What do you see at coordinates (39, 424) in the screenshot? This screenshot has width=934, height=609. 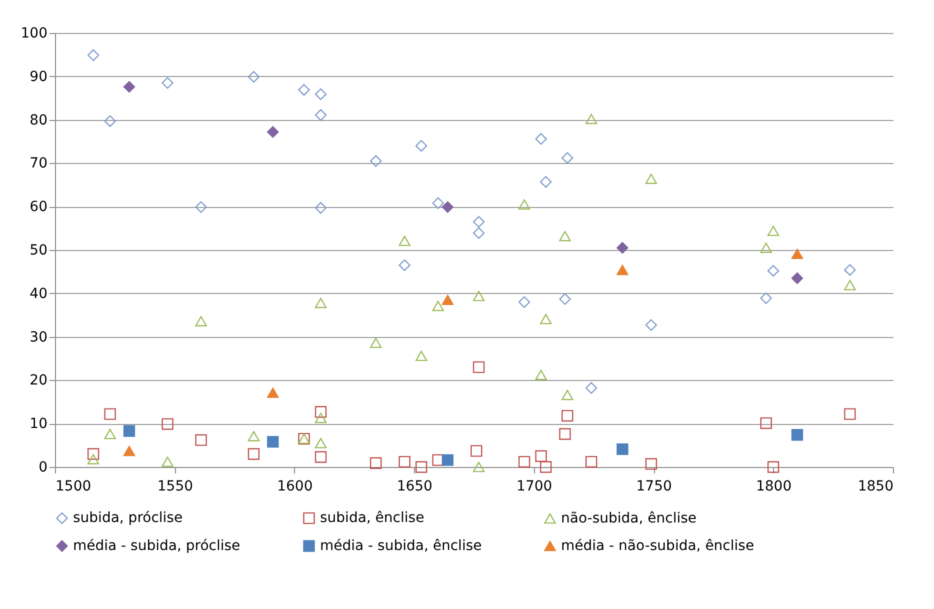 I see `y-tick-label: 10` at bounding box center [39, 424].